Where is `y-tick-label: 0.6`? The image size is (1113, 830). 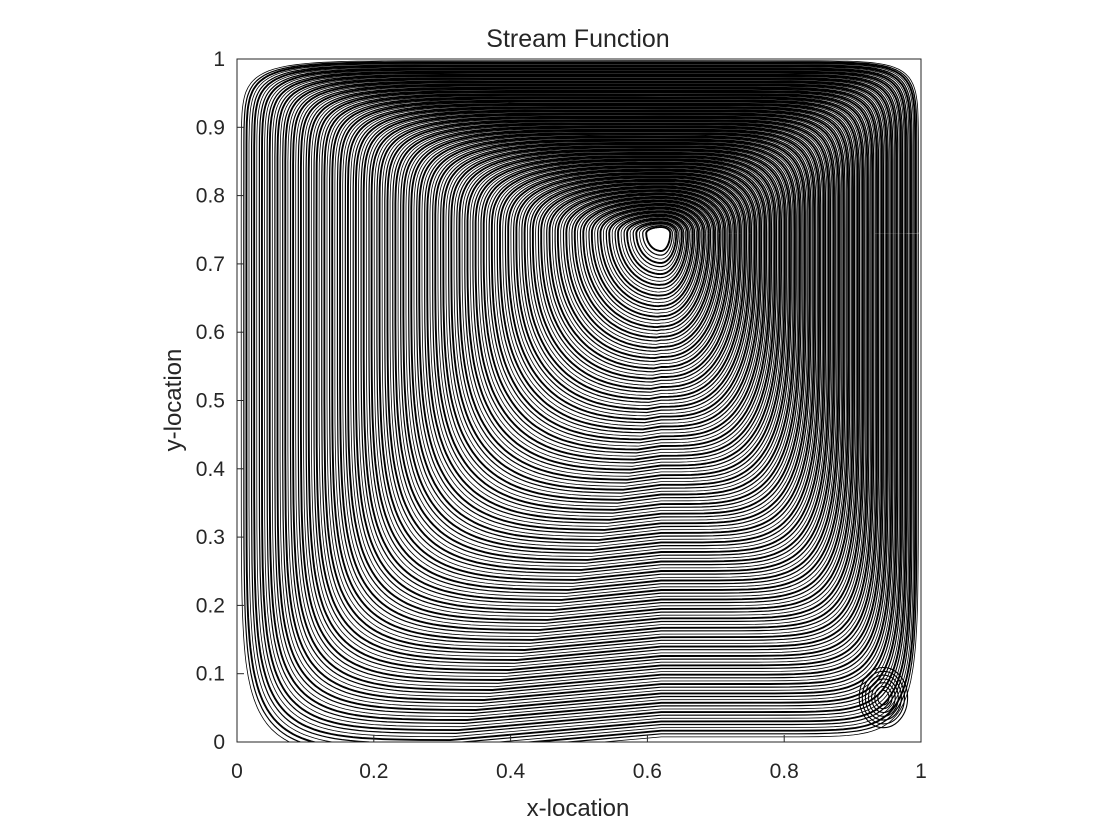
y-tick-label: 0.6 is located at coordinates (210, 332).